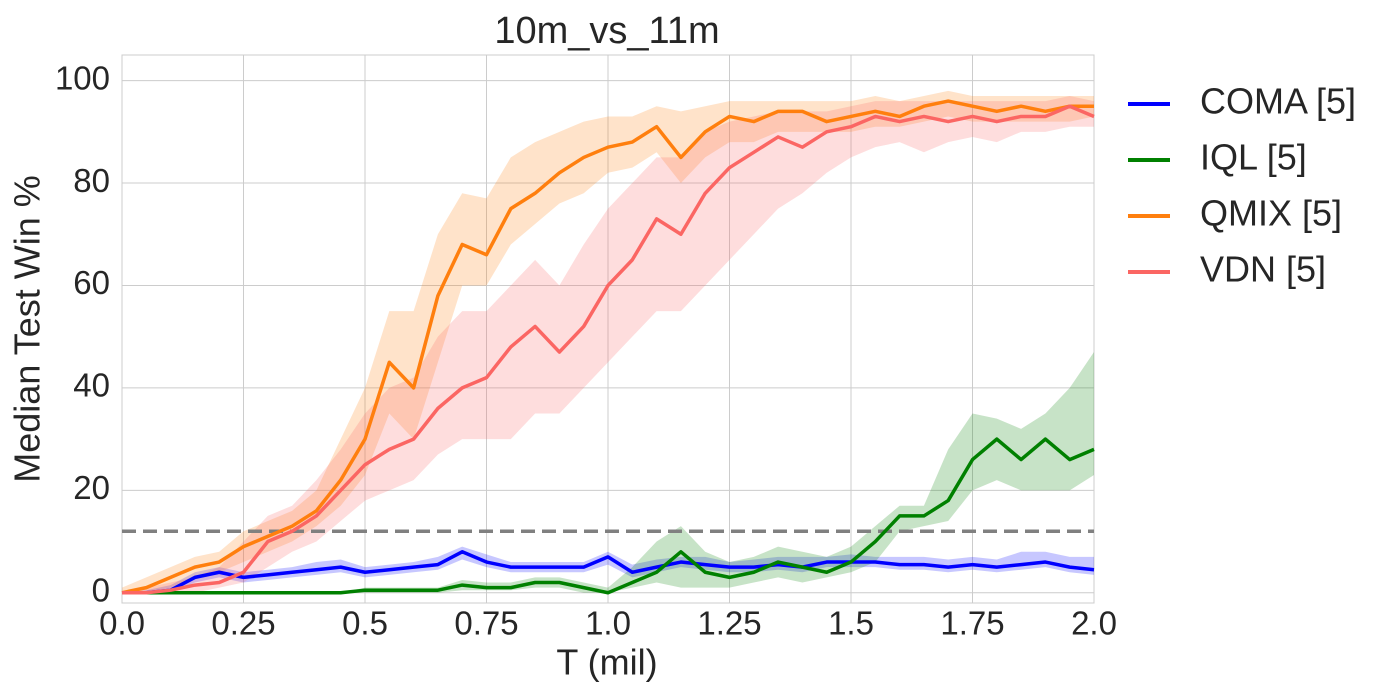 This screenshot has height=700, width=1400. Describe the element at coordinates (606, 31) in the screenshot. I see `chart-title: 10m_vs_11m` at that location.